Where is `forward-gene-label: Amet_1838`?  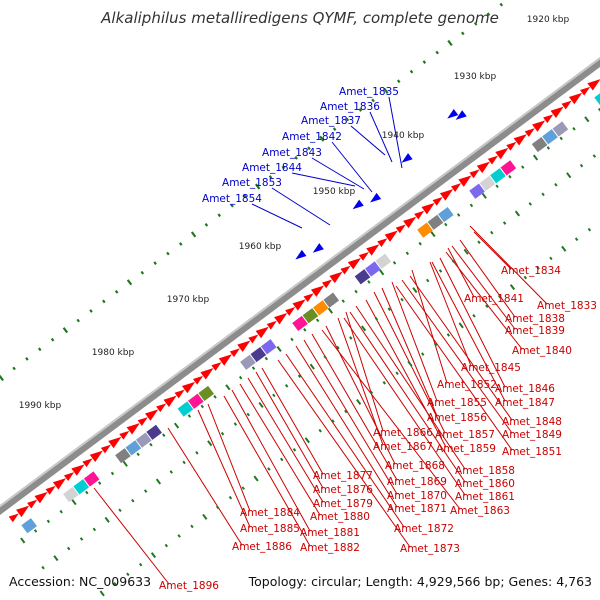 forward-gene-label: Amet_1838 is located at coordinates (535, 319).